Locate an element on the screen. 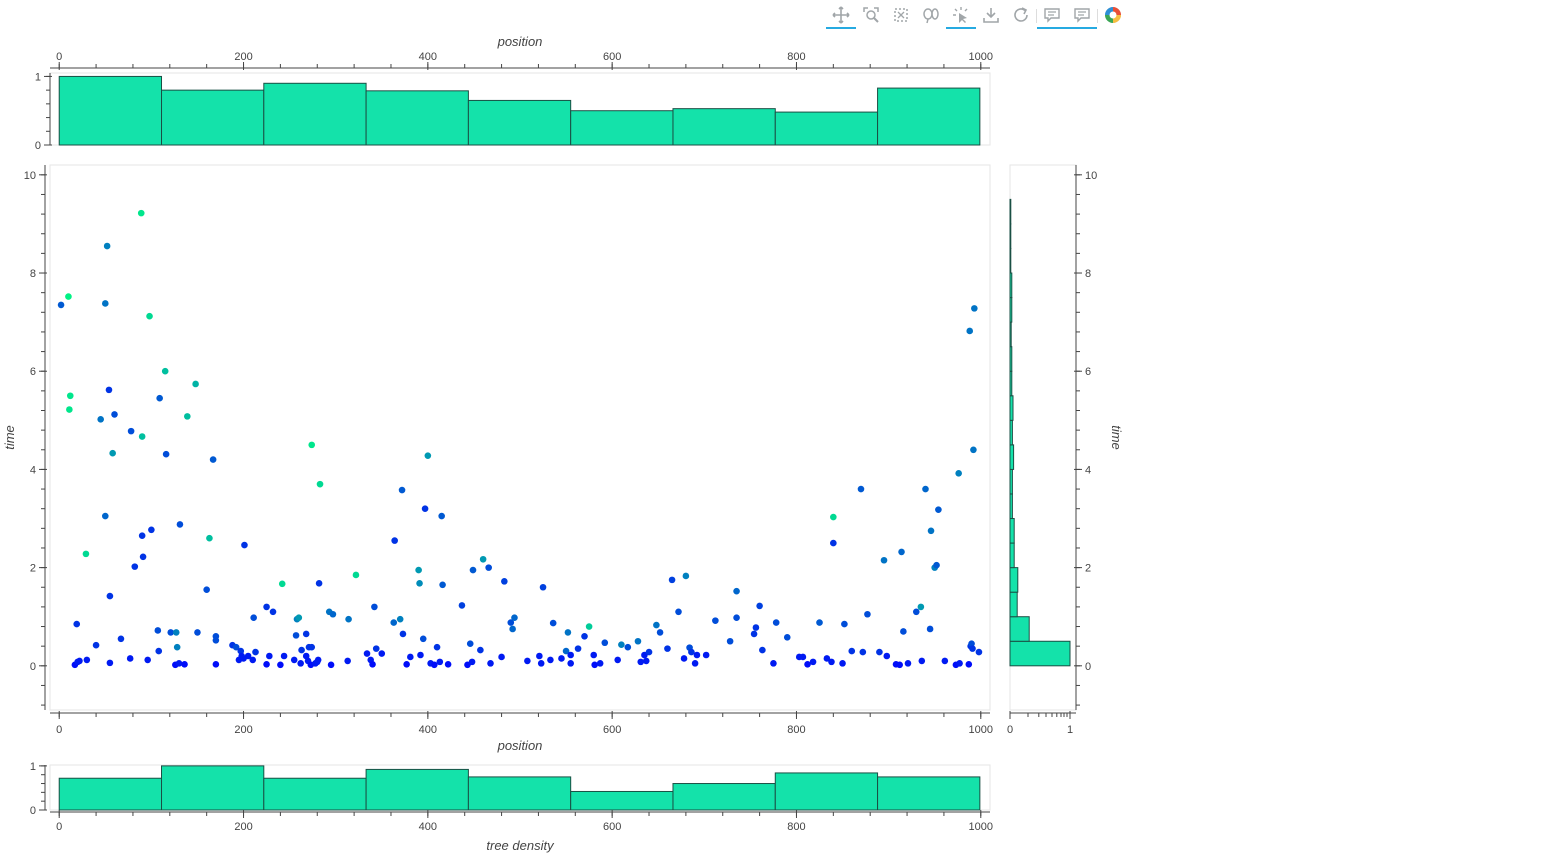 This screenshot has width=1560, height=855. reset-tool-button is located at coordinates (1021, 16).